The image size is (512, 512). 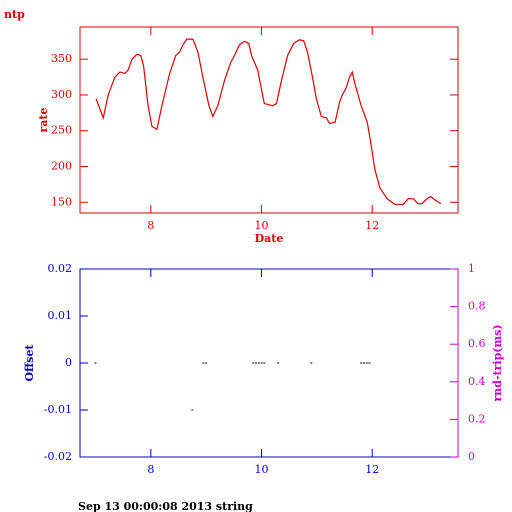 I want to click on y-axis-label: Offset, so click(x=29, y=363).